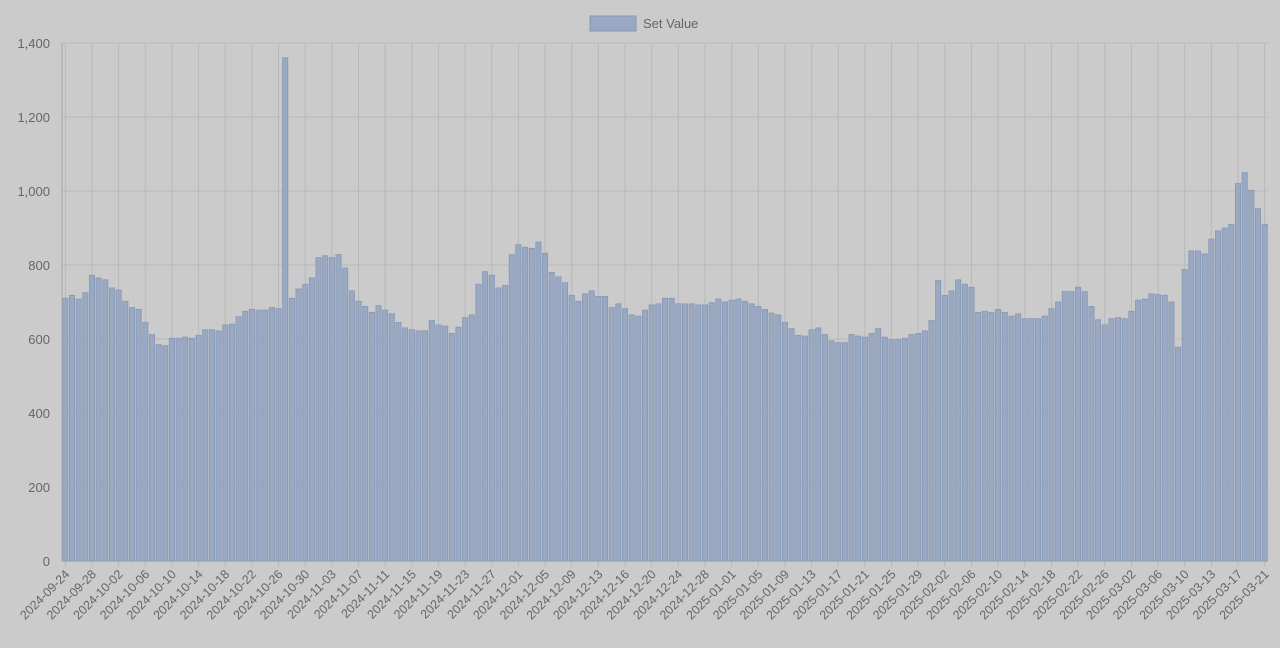  What do you see at coordinates (670, 23) in the screenshot?
I see `legend-label-set-value: Set Value` at bounding box center [670, 23].